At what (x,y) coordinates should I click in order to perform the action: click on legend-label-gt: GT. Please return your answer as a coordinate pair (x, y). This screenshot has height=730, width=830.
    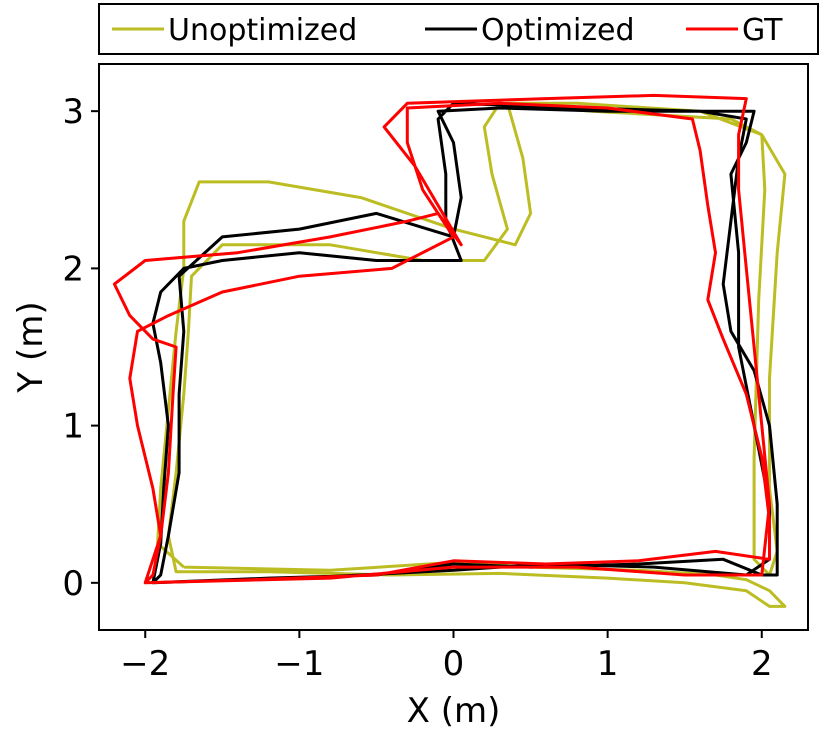
    Looking at the image, I should click on (762, 30).